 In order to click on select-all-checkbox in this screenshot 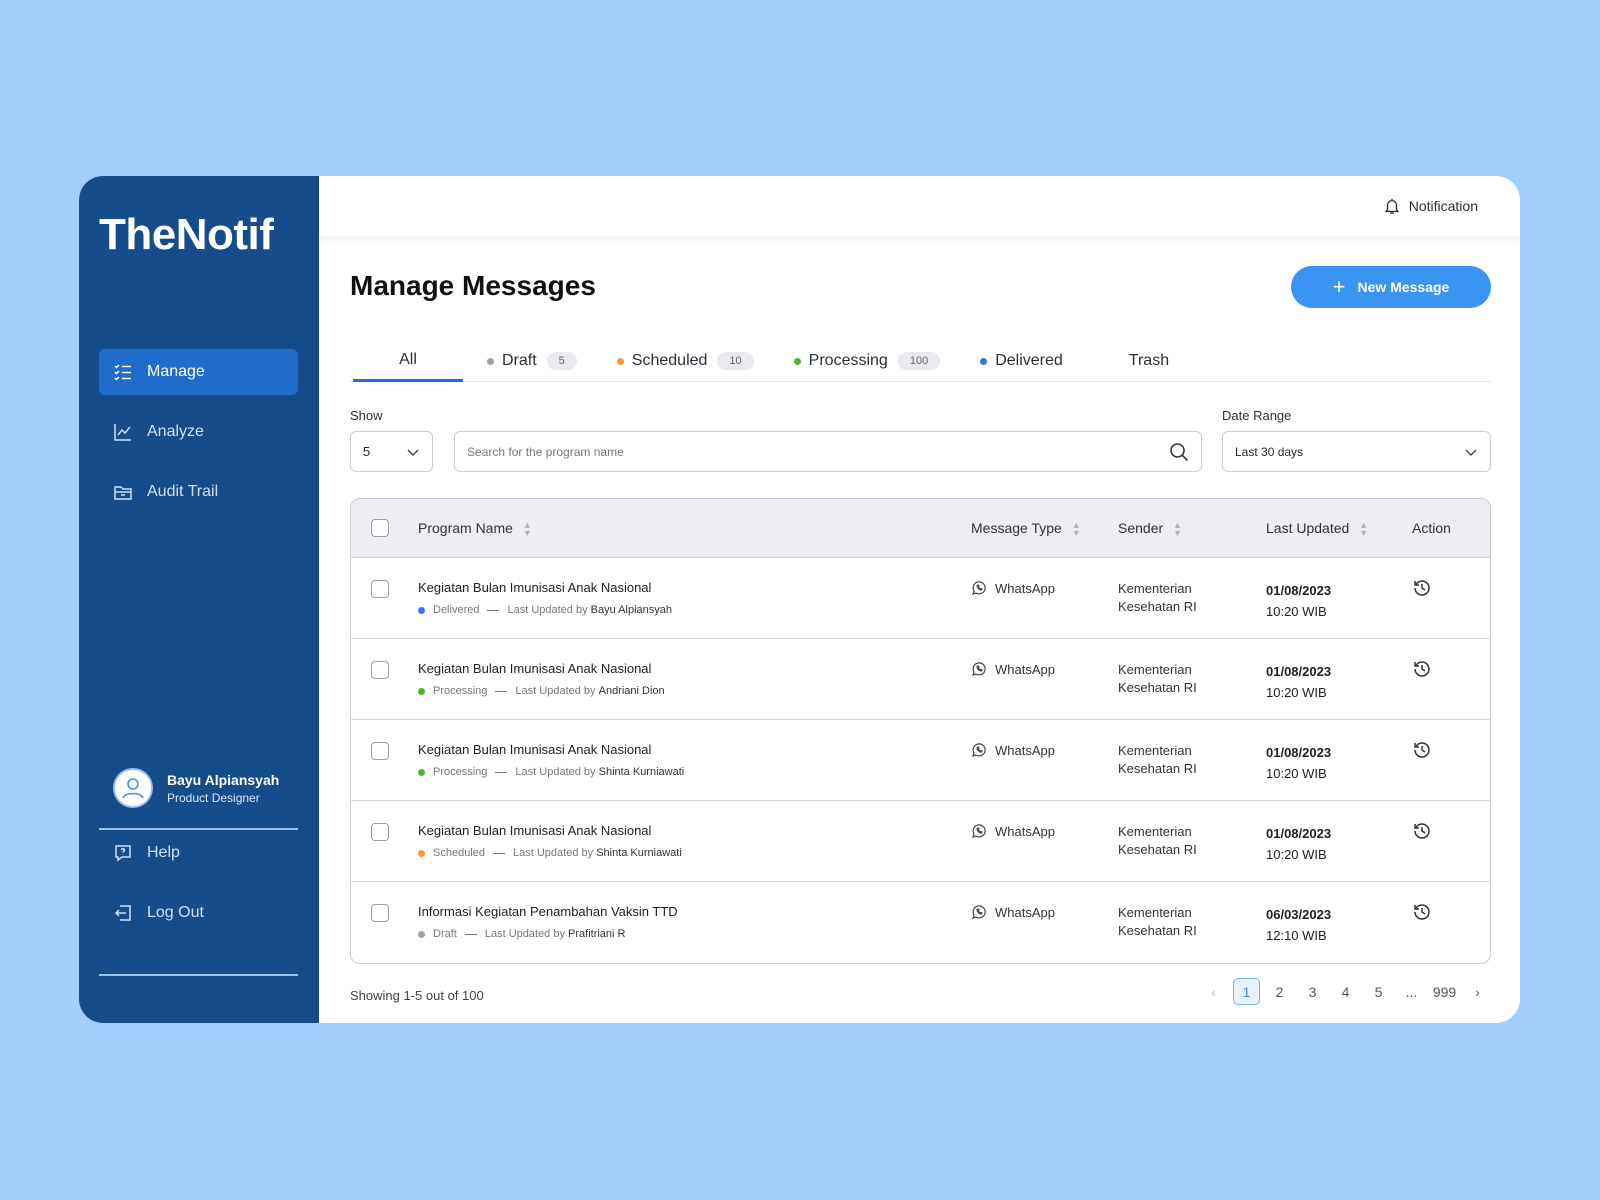, I will do `click(380, 528)`.